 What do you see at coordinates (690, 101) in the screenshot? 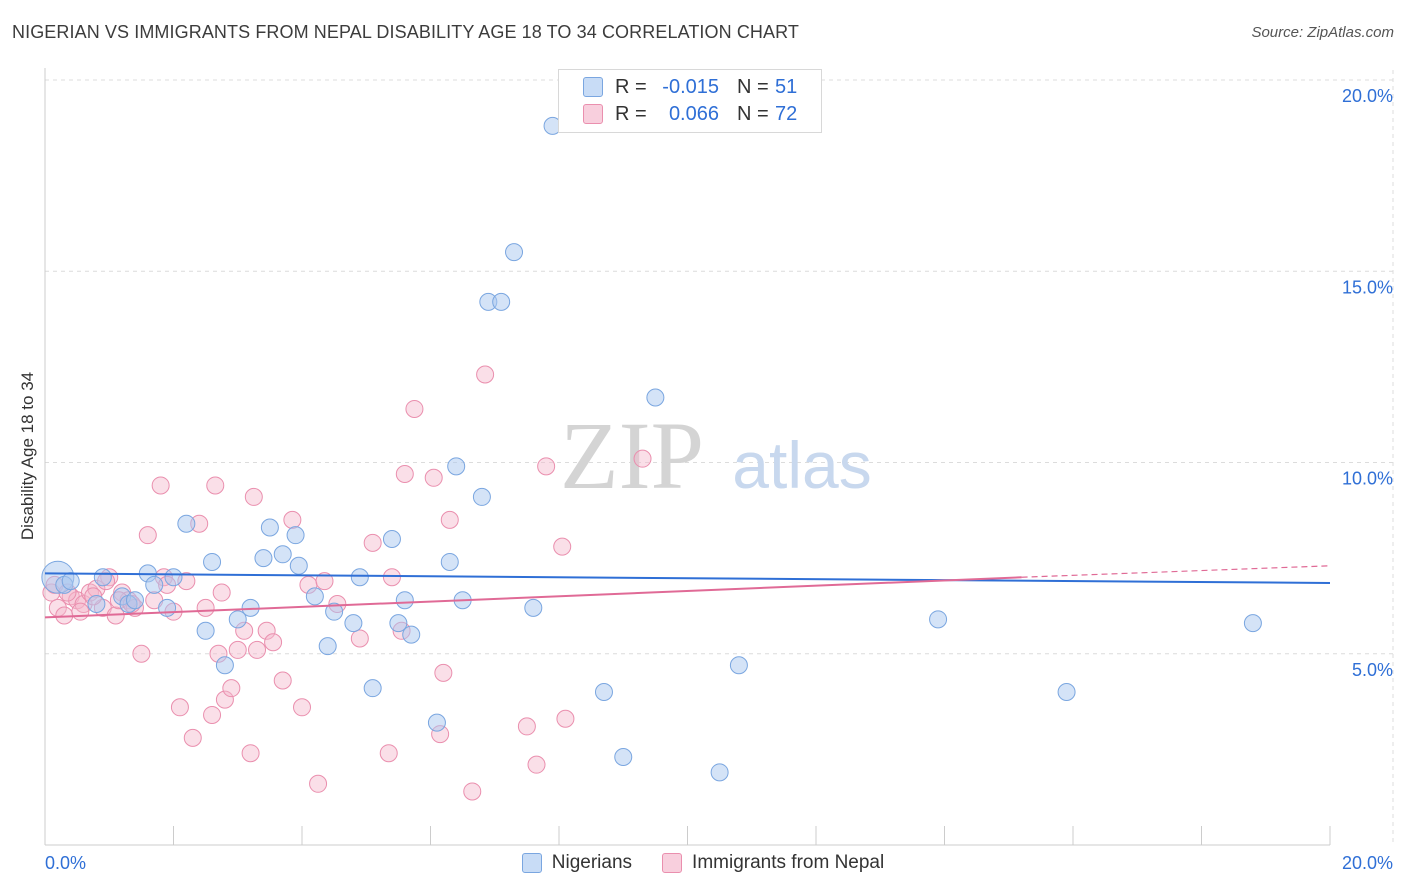
I see `legend-box: R = -0.015 N = 51 R = 0.066 N = 72` at bounding box center [690, 101].